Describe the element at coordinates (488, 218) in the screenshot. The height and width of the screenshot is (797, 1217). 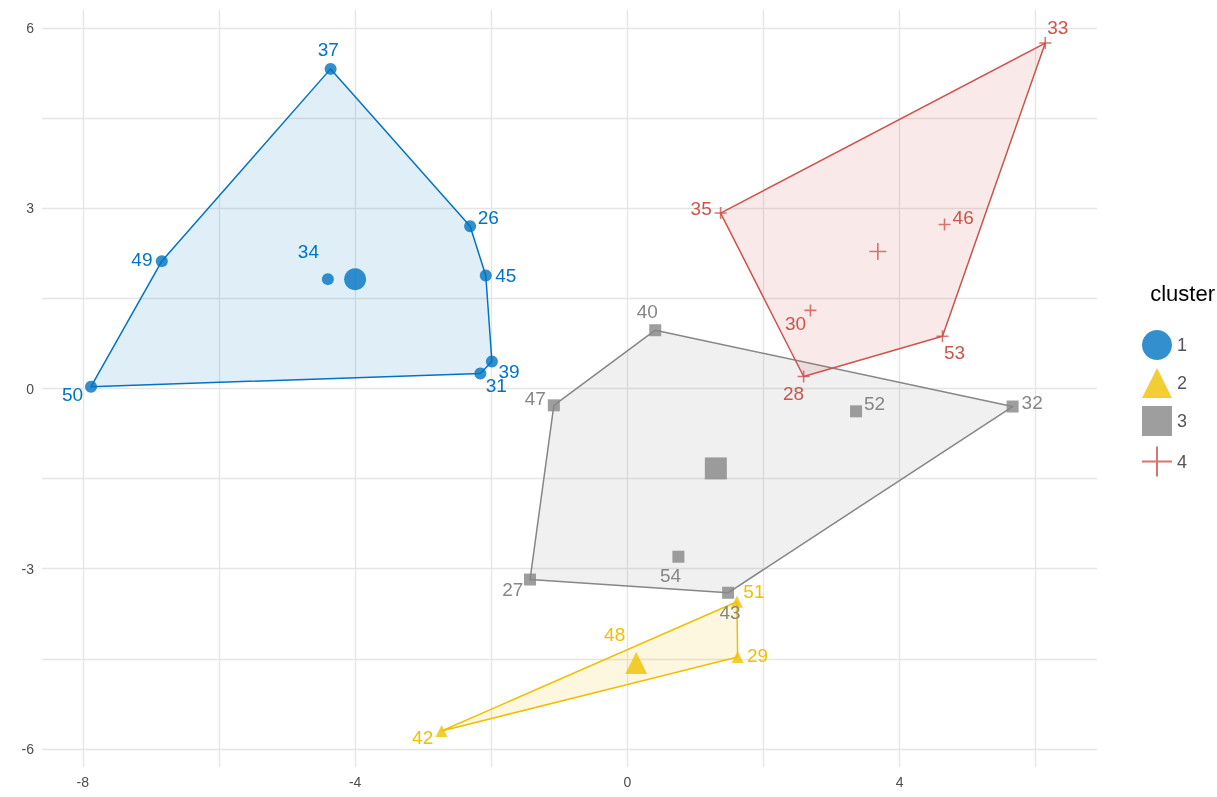
I see `annotation: 26` at that location.